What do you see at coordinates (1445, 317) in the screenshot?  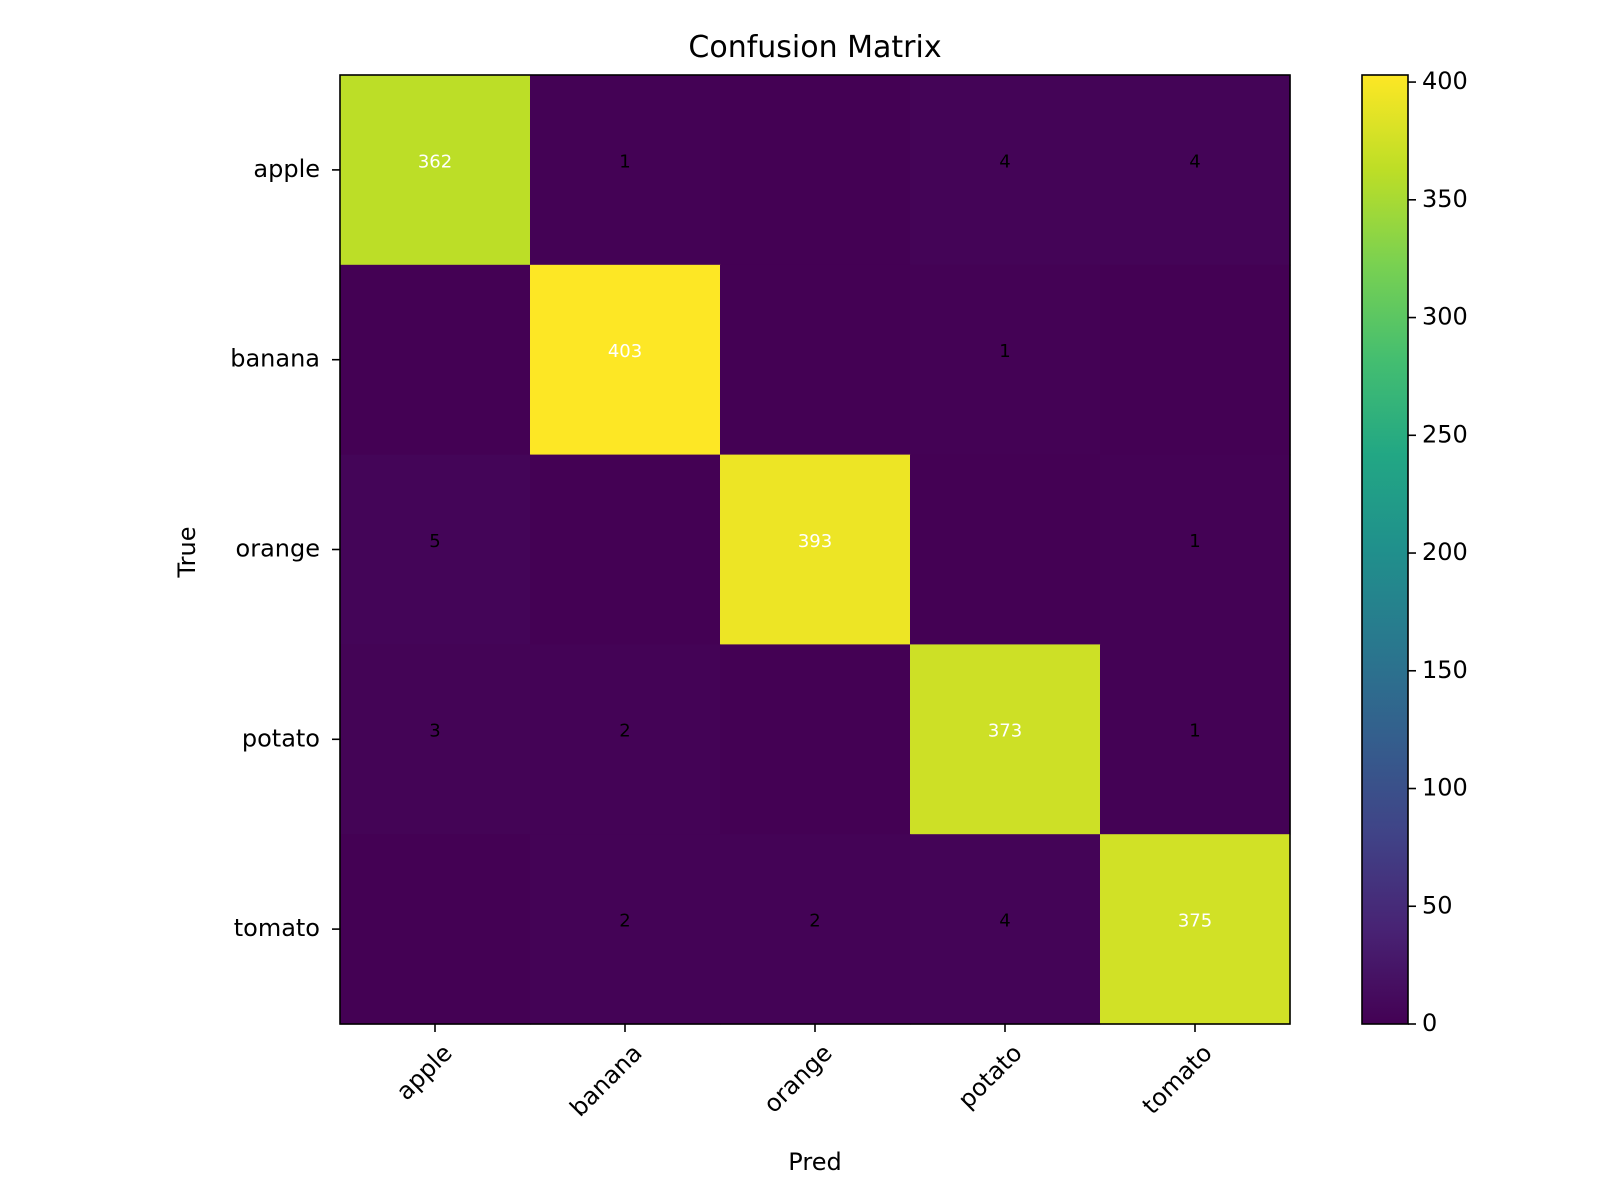 I see `colorbar-tick-label: 300` at bounding box center [1445, 317].